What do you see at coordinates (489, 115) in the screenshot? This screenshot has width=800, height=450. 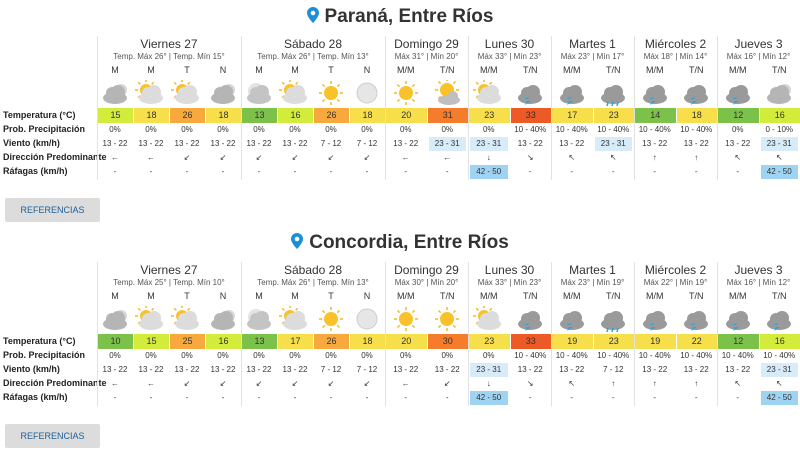 I see `temperature-cell: 23` at bounding box center [489, 115].